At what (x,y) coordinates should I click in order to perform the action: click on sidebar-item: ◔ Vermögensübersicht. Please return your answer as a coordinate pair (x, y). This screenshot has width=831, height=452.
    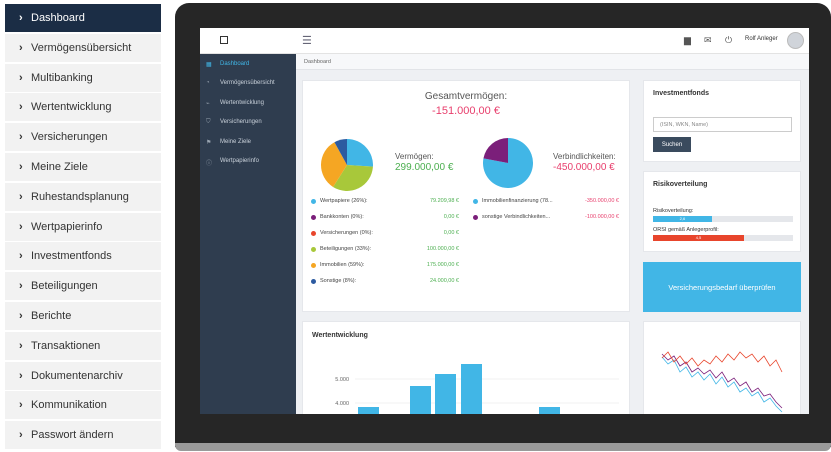
    Looking at the image, I should click on (248, 84).